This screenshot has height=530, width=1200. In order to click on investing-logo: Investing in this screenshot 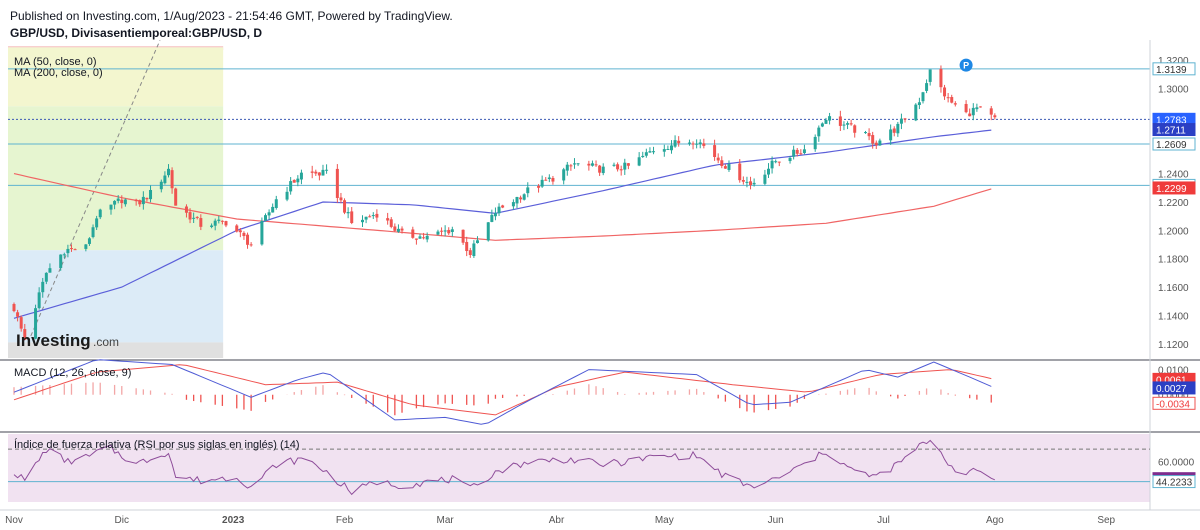, I will do `click(53, 340)`.